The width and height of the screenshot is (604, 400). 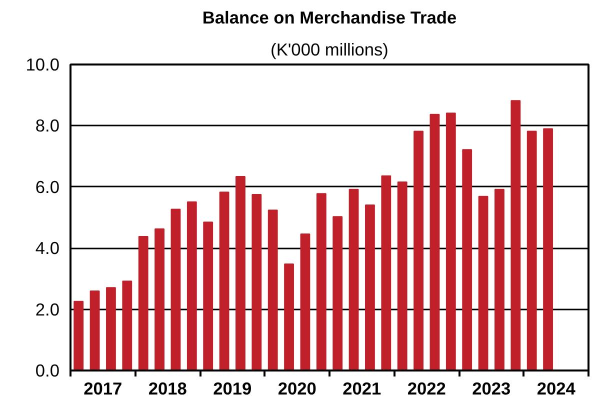 I want to click on y-tick-label: 8.0, so click(x=47, y=126).